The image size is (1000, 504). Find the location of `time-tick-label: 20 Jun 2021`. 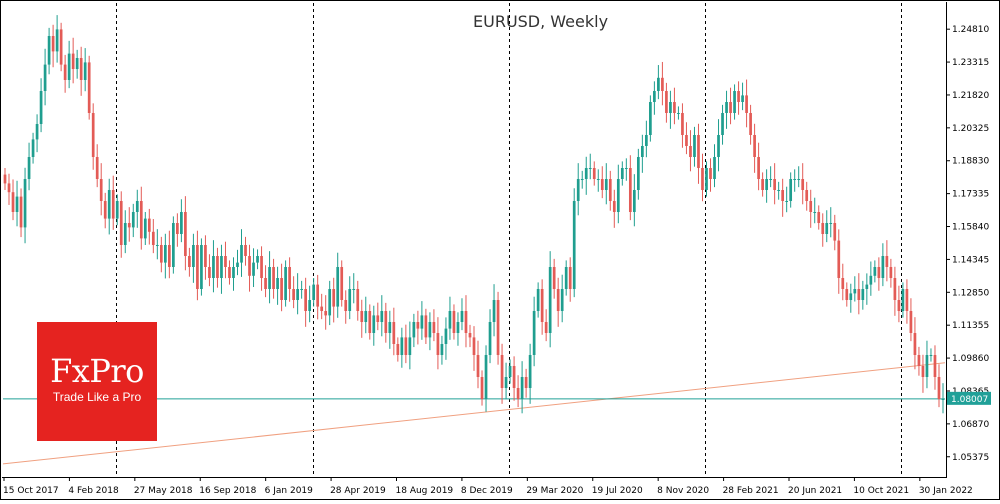

time-tick-label: 20 Jun 2021 is located at coordinates (815, 491).